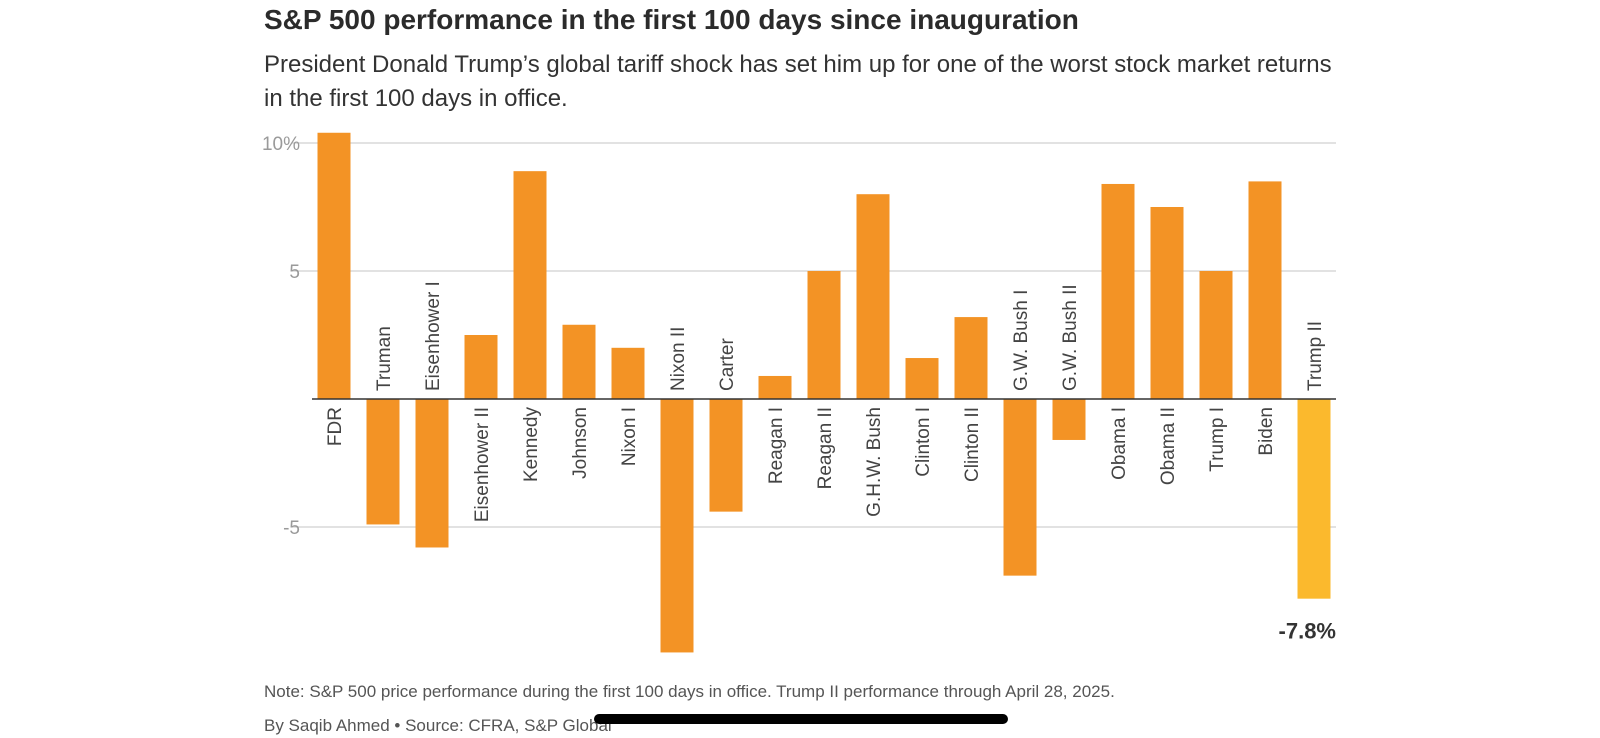 The height and width of the screenshot is (738, 1600). Describe the element at coordinates (1021, 340) in the screenshot. I see `category-label: G.W. Bush I` at that location.